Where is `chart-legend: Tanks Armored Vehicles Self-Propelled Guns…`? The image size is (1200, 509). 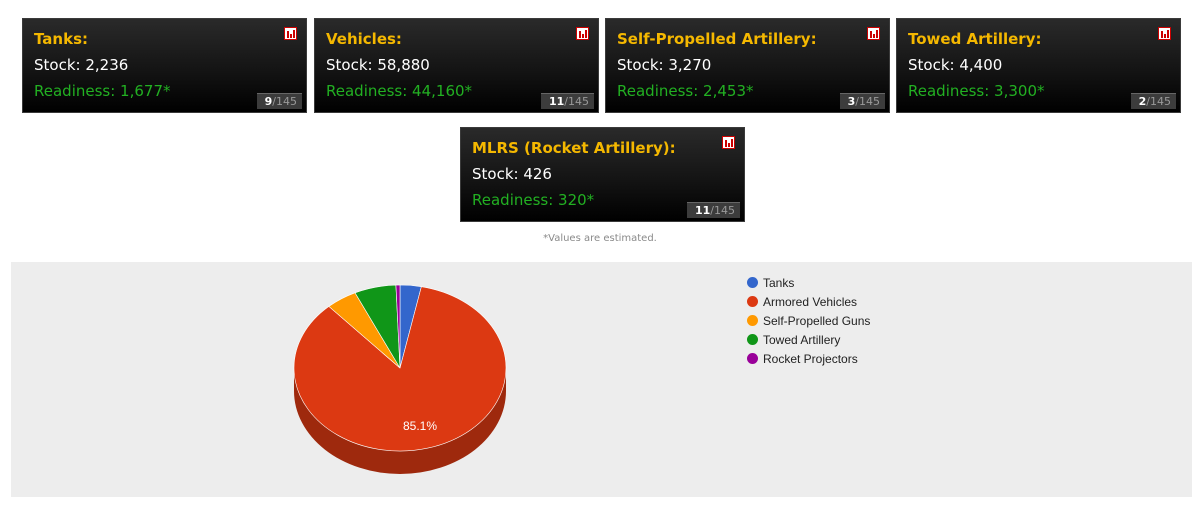 chart-legend: Tanks Armored Vehicles Self-Propelled Guns… is located at coordinates (808, 320).